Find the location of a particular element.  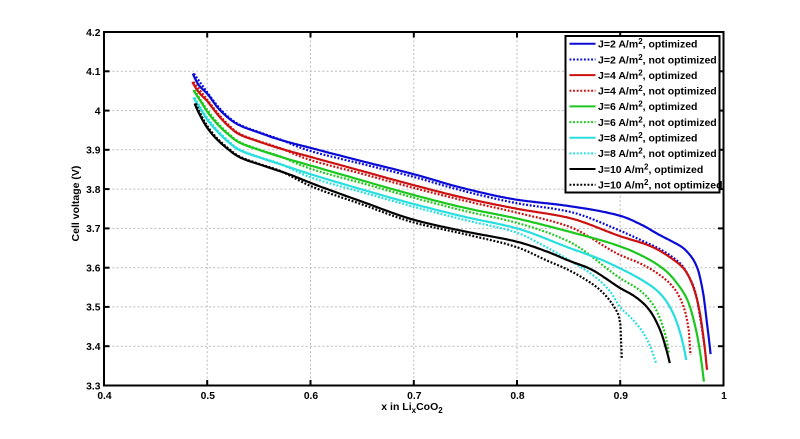

svg-text: 0.5 is located at coordinates (208, 396).